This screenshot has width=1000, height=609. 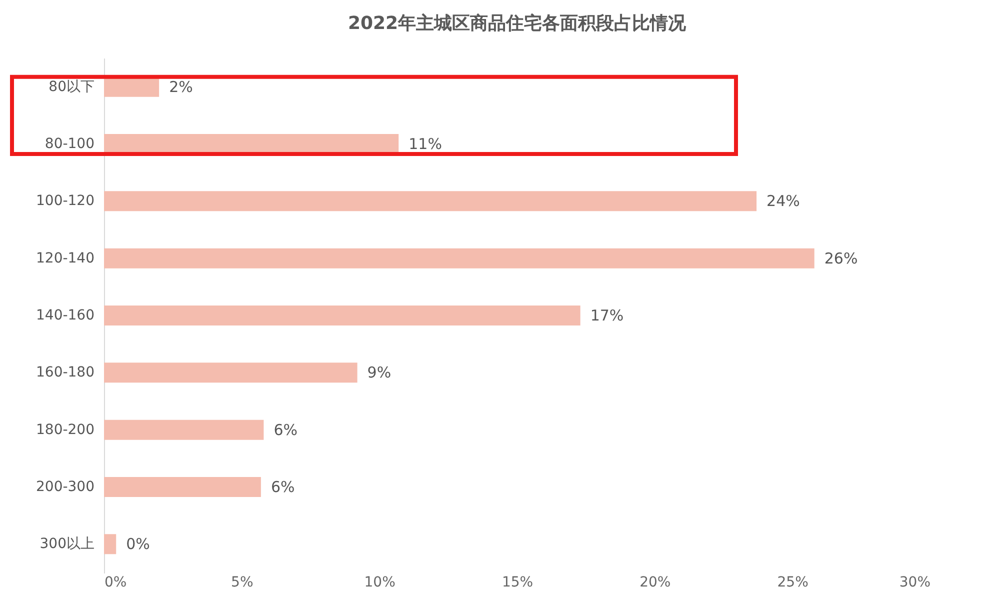 What do you see at coordinates (518, 23) in the screenshot?
I see `chart-title: 2022年主城区商品住宅各面积段占比情况` at bounding box center [518, 23].